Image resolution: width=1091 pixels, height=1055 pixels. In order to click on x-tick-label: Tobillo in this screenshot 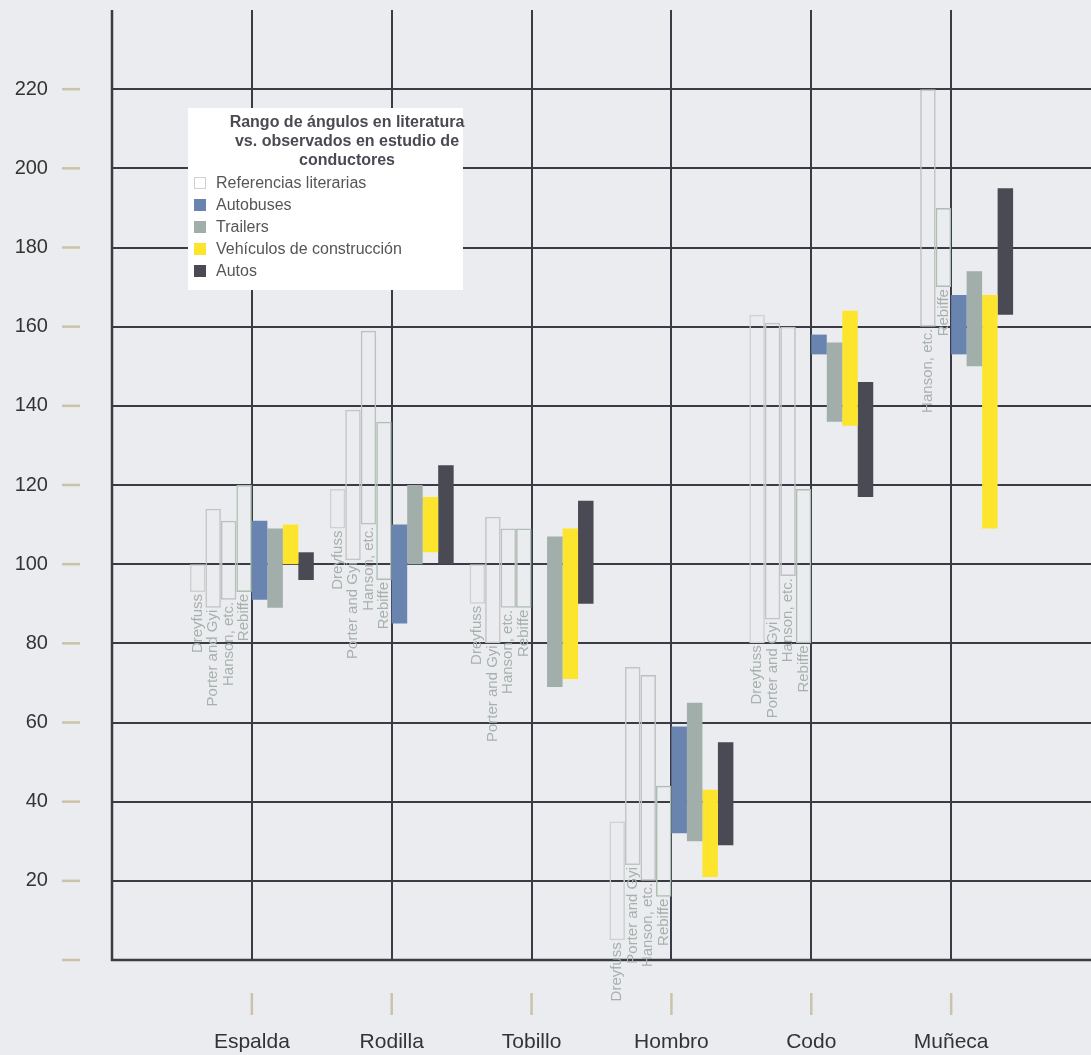, I will do `click(531, 1041)`.